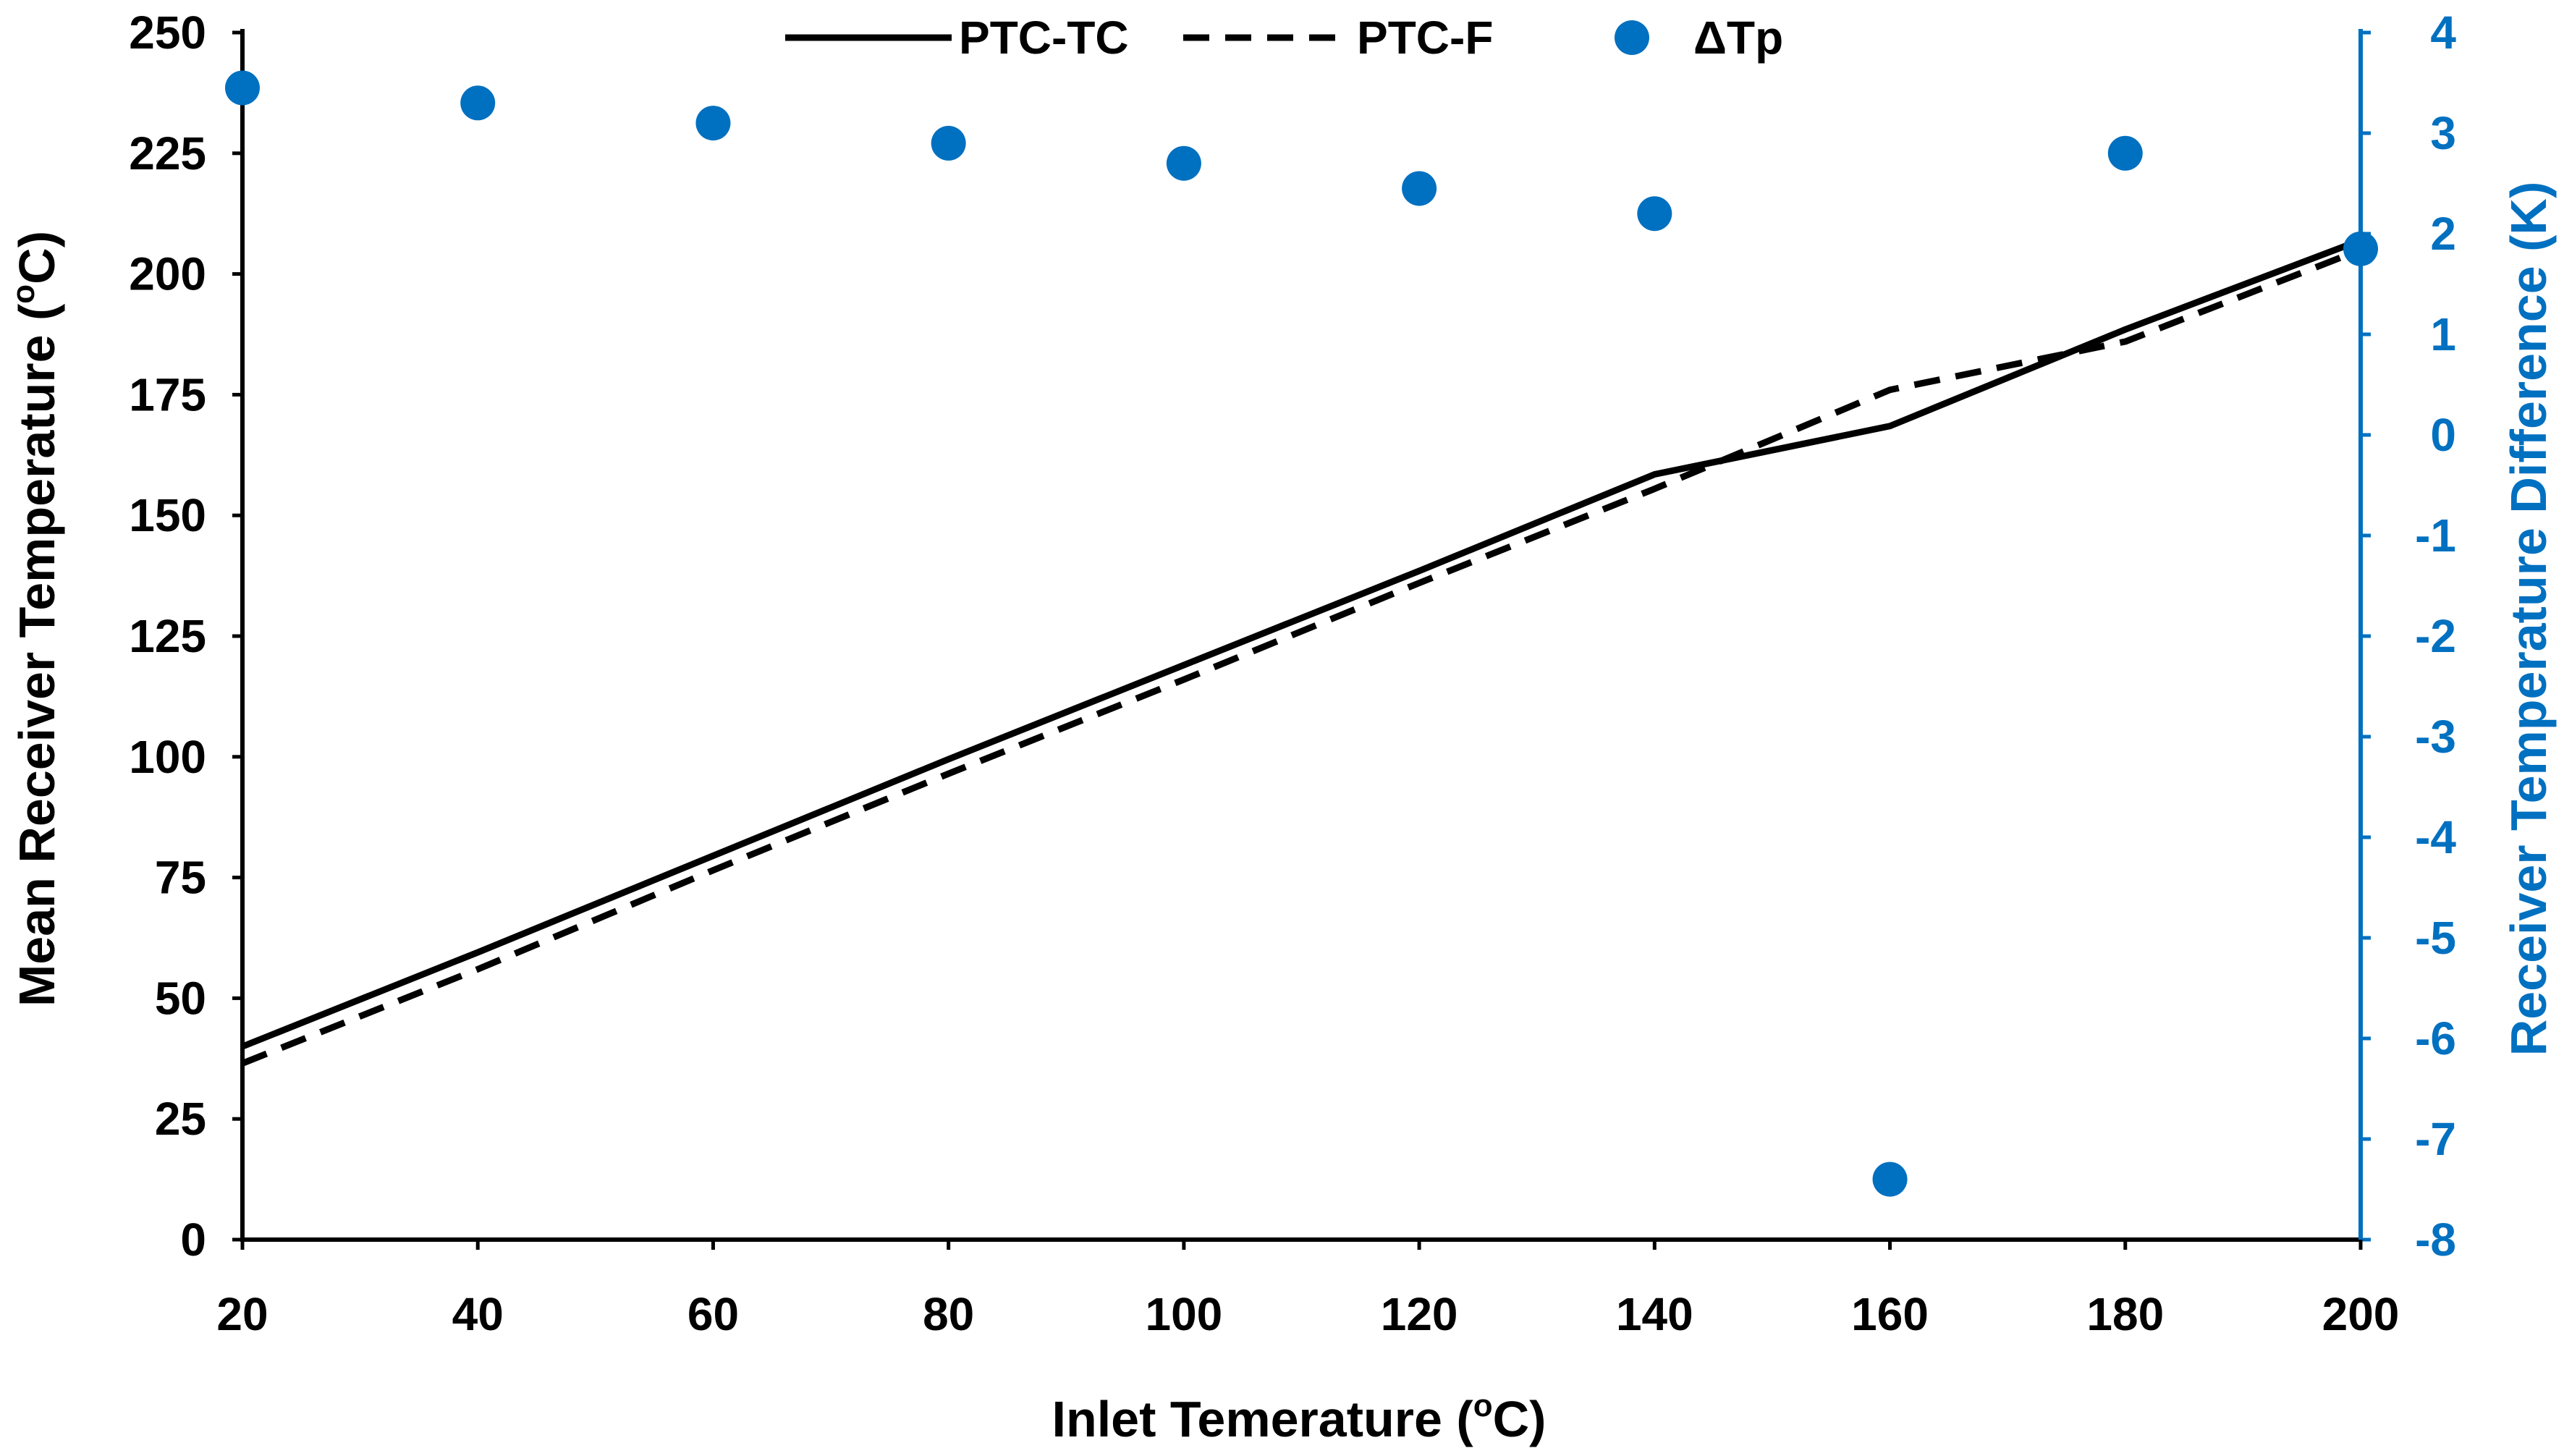 The height and width of the screenshot is (1456, 2564). What do you see at coordinates (2443, 435) in the screenshot?
I see `y2-tick-label: 0` at bounding box center [2443, 435].